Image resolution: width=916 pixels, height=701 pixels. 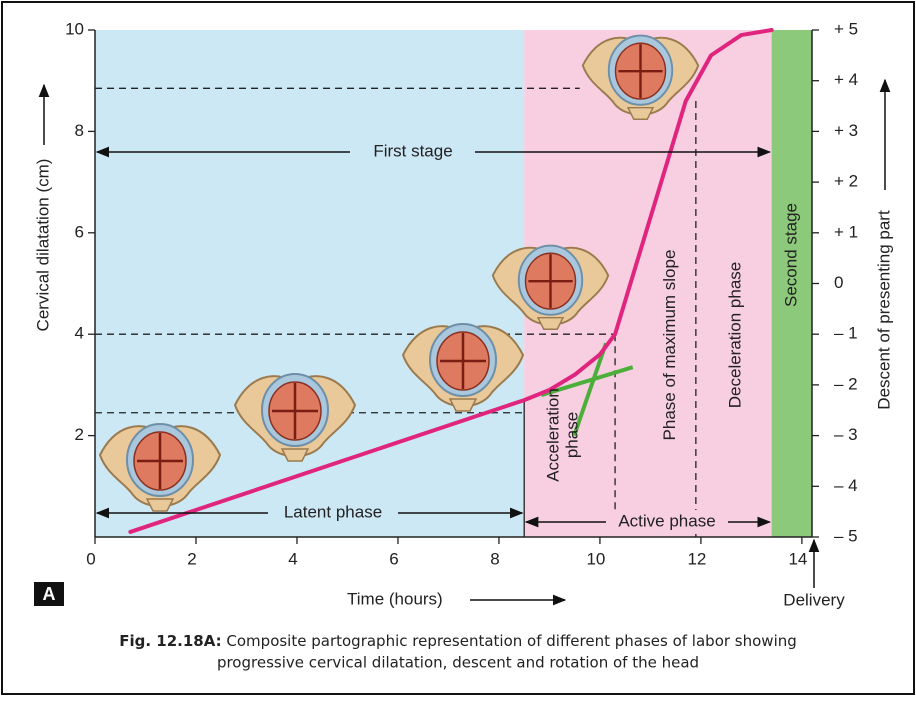 I want to click on annotation: Deceleration phase, so click(x=735, y=335).